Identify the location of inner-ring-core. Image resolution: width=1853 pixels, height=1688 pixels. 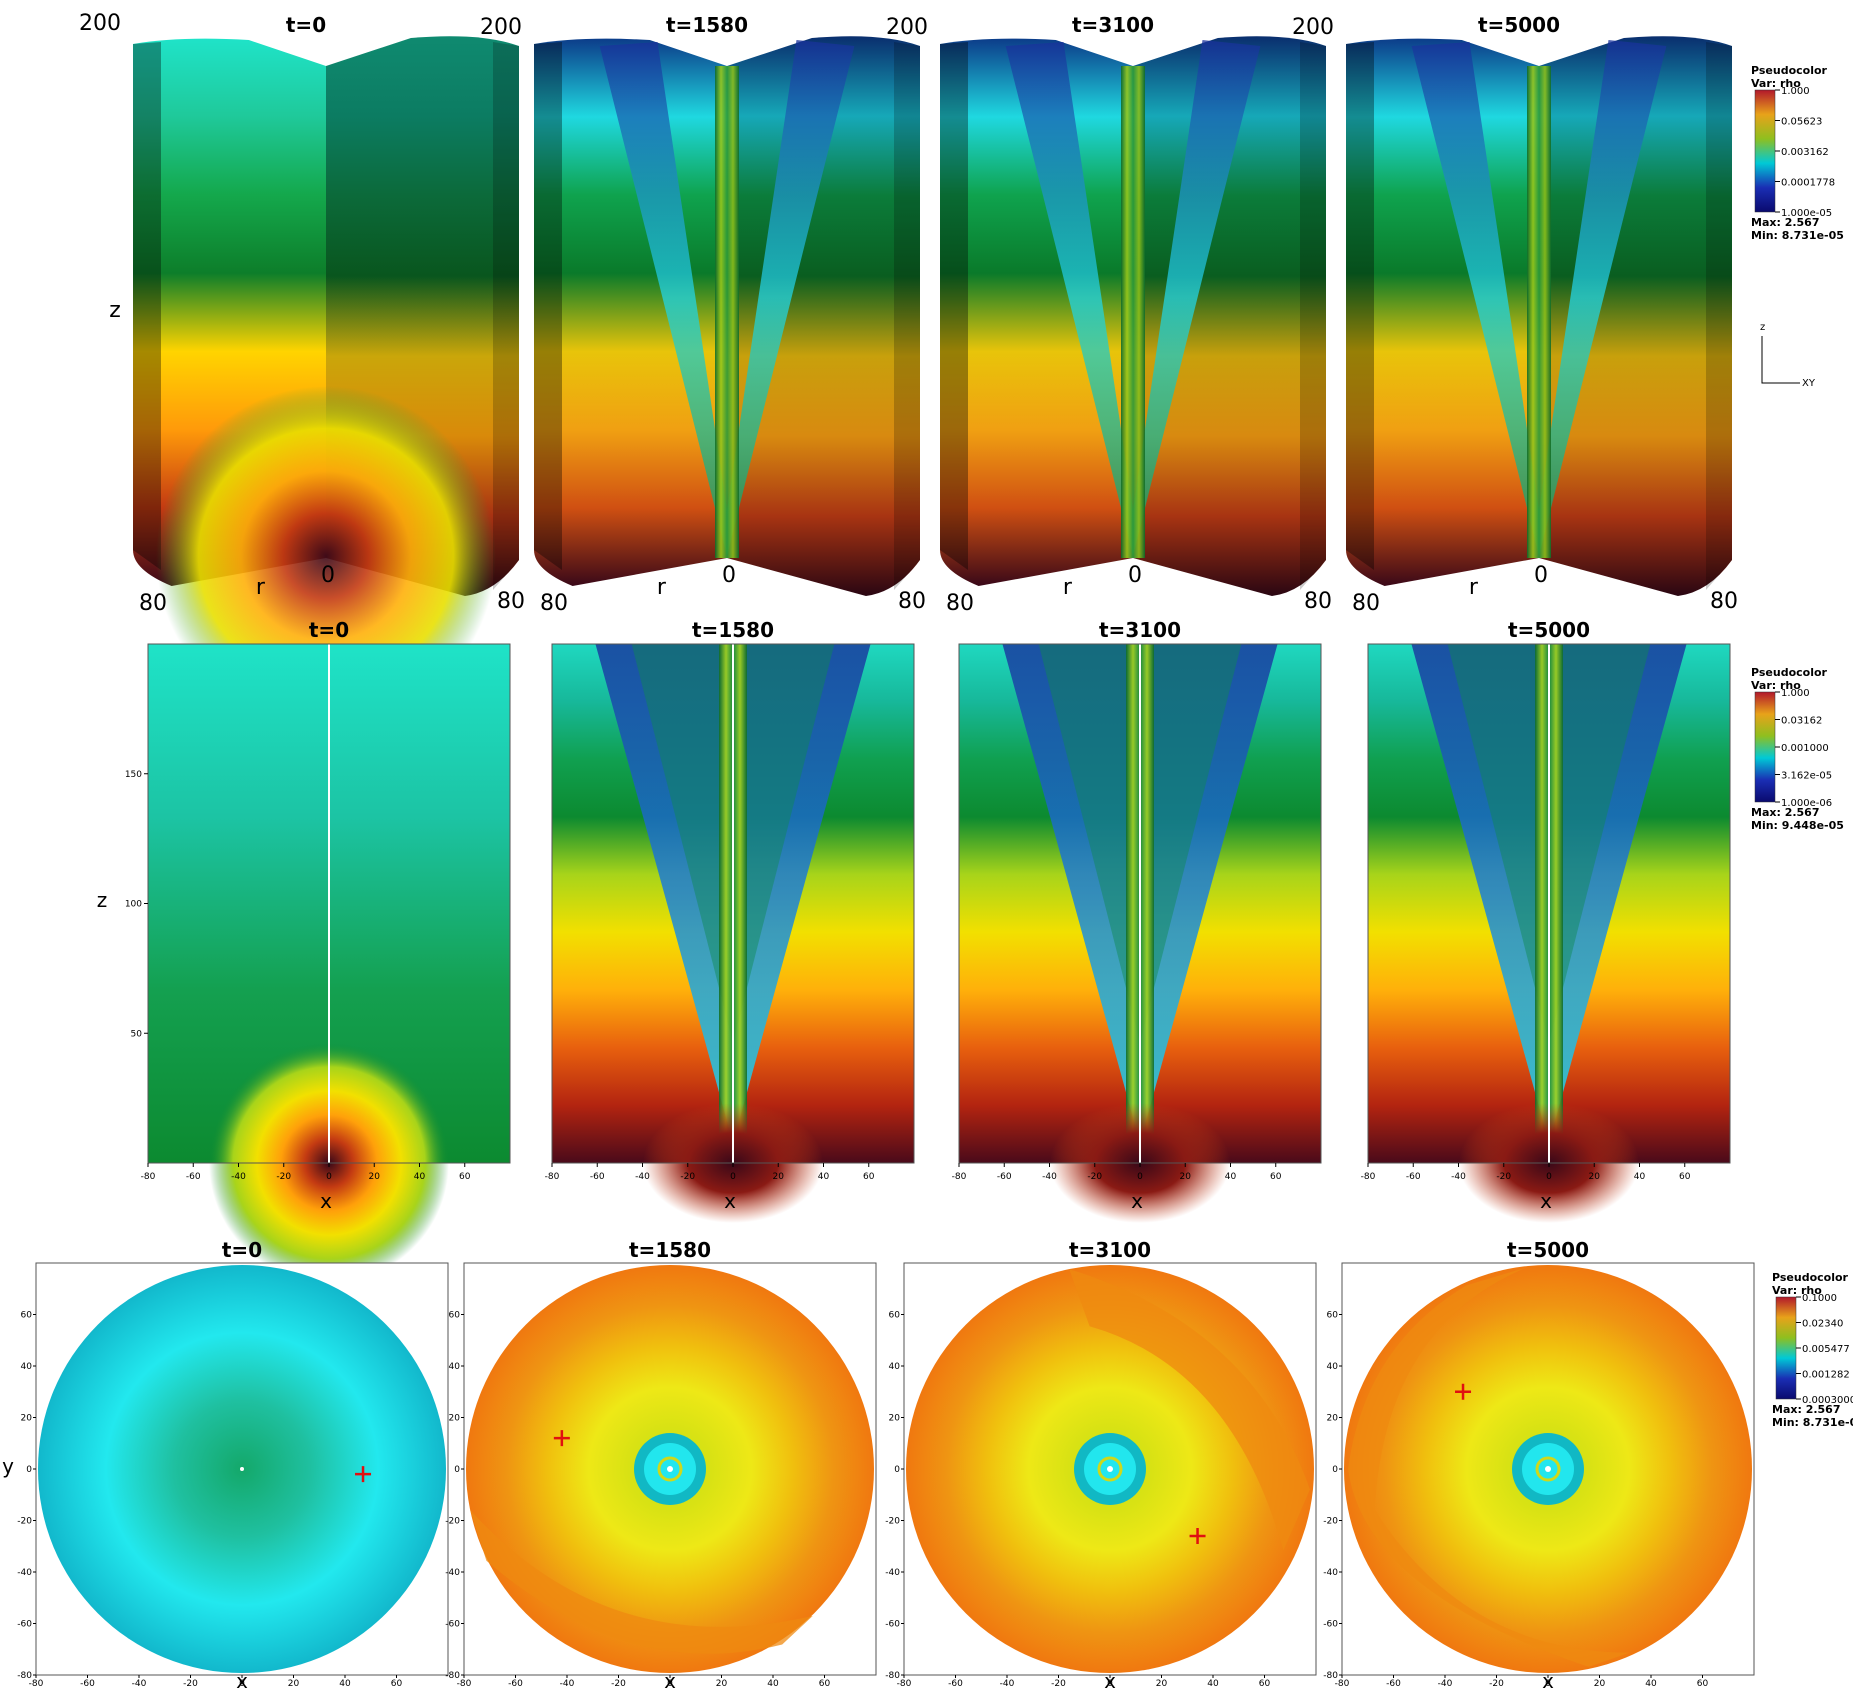
(670, 1469).